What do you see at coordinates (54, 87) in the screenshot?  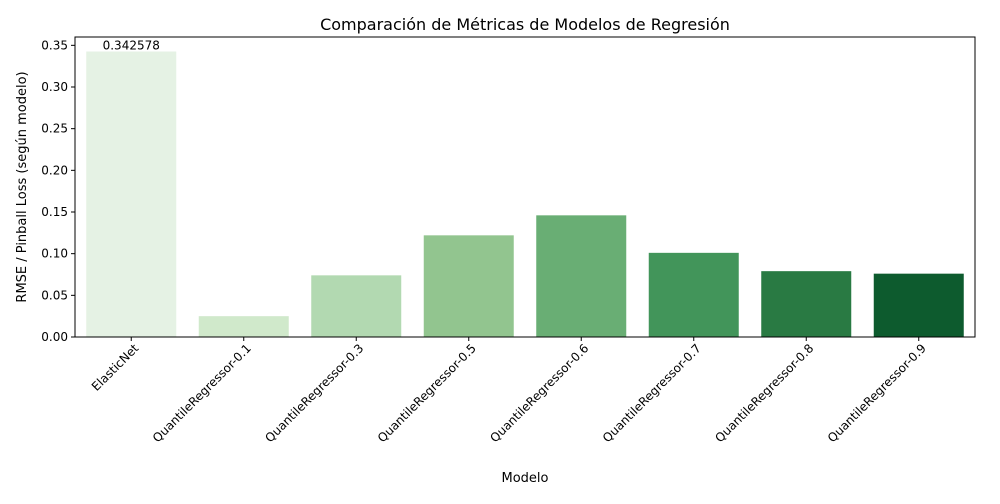 I see `y-tick-label: 0.30` at bounding box center [54, 87].